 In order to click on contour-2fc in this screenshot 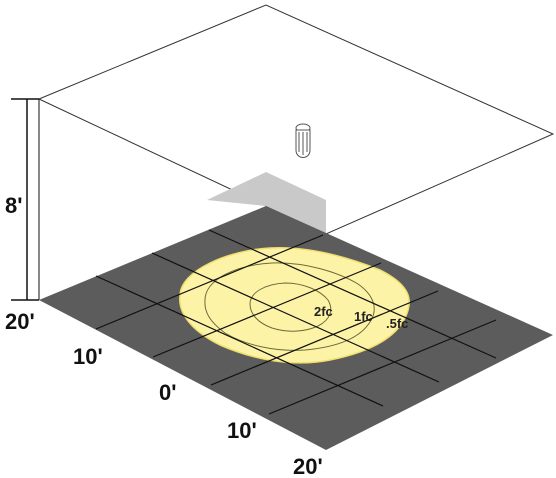, I will do `click(290, 307)`.